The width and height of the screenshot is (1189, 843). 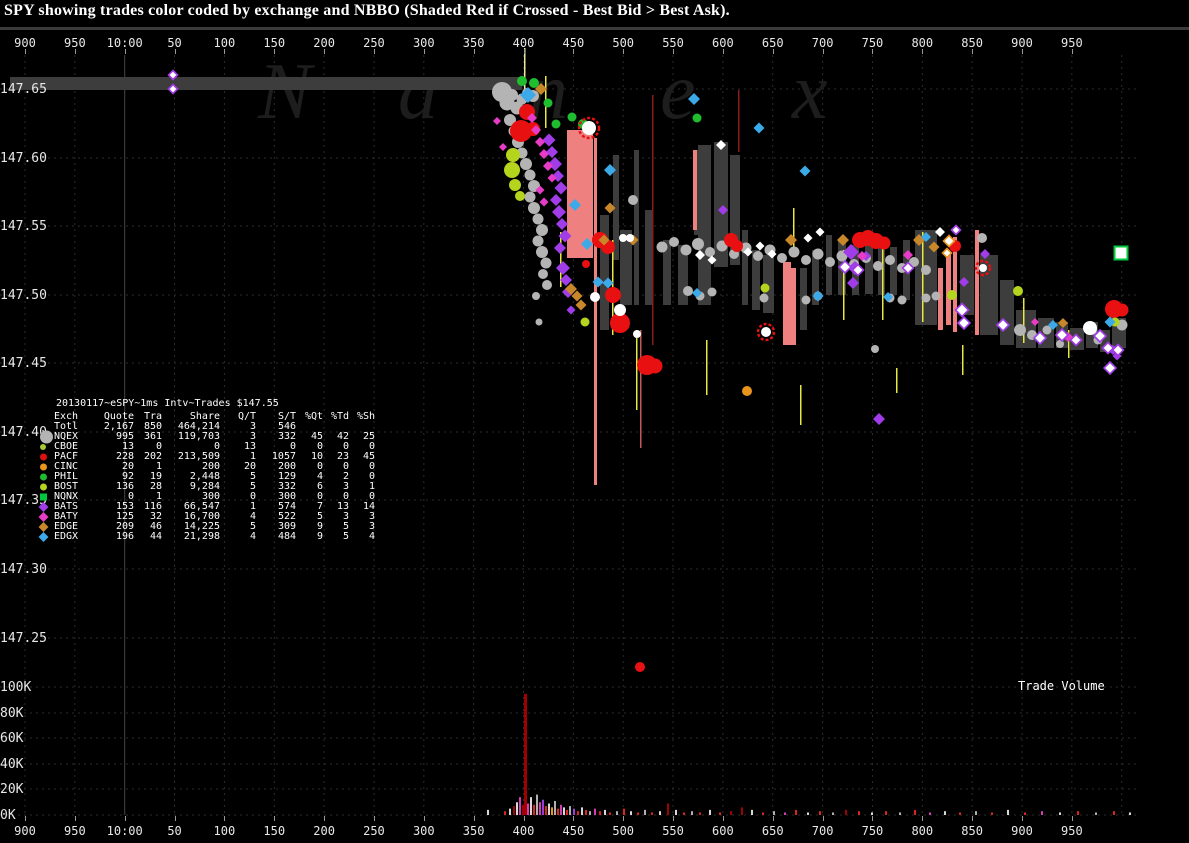 I want to click on stats-value: 546, so click(x=286, y=426).